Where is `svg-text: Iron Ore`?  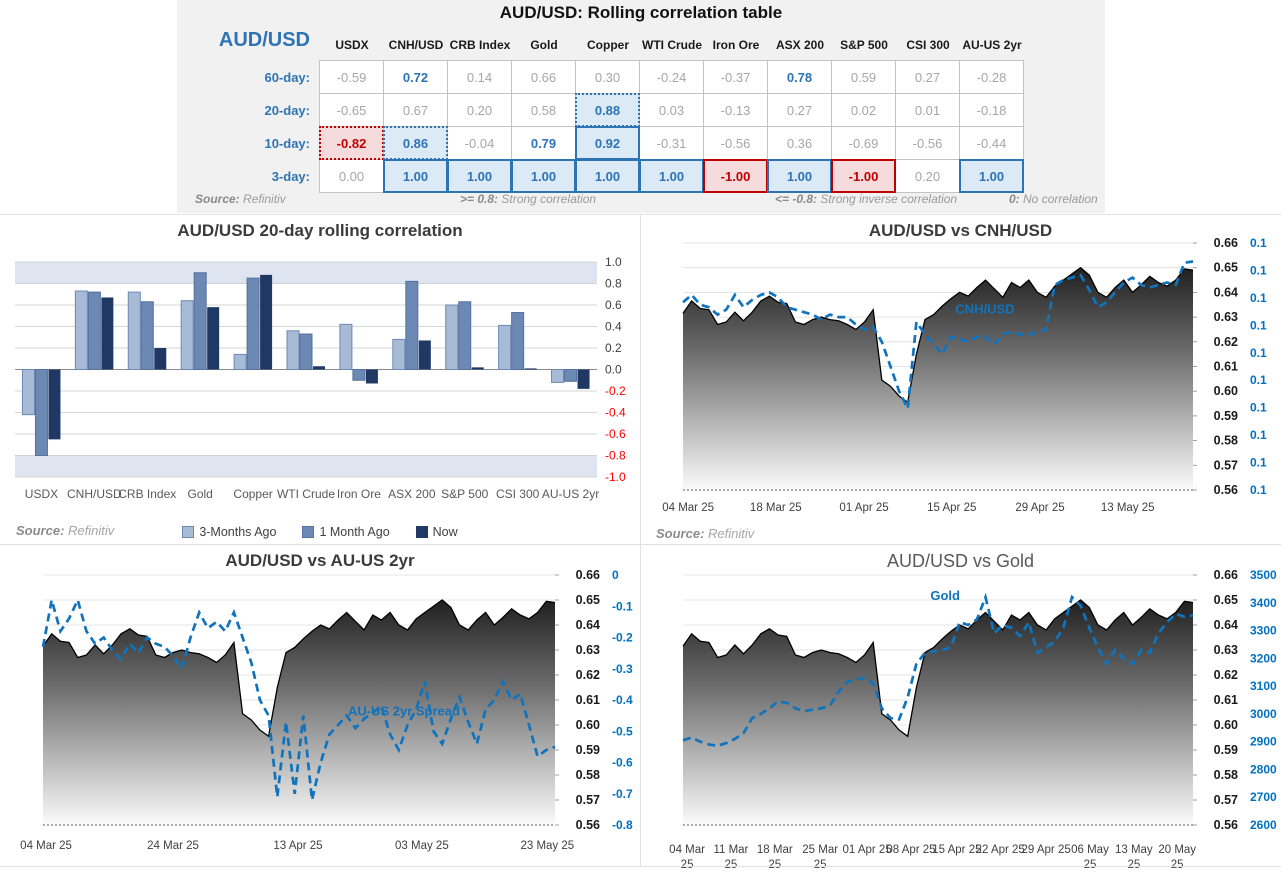
svg-text: Iron Ore is located at coordinates (359, 494).